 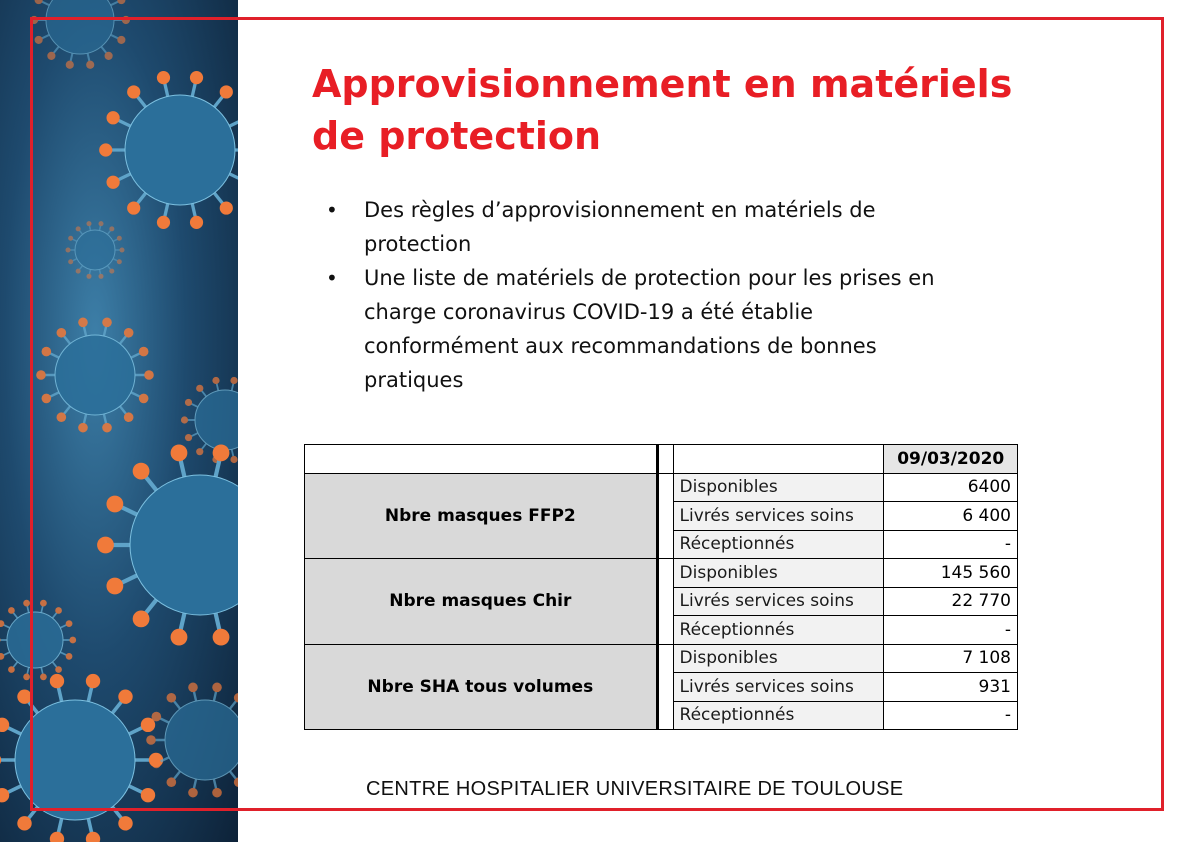 I want to click on title-line-1: Approvisionnement en matériels, so click(x=662, y=84).